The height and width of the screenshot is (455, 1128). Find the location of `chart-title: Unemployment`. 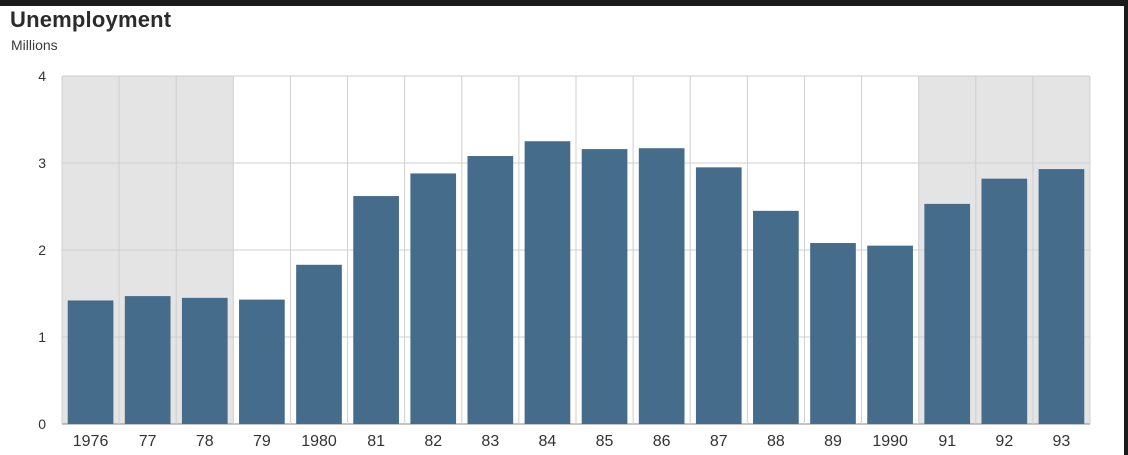

chart-title: Unemployment is located at coordinates (91, 19).